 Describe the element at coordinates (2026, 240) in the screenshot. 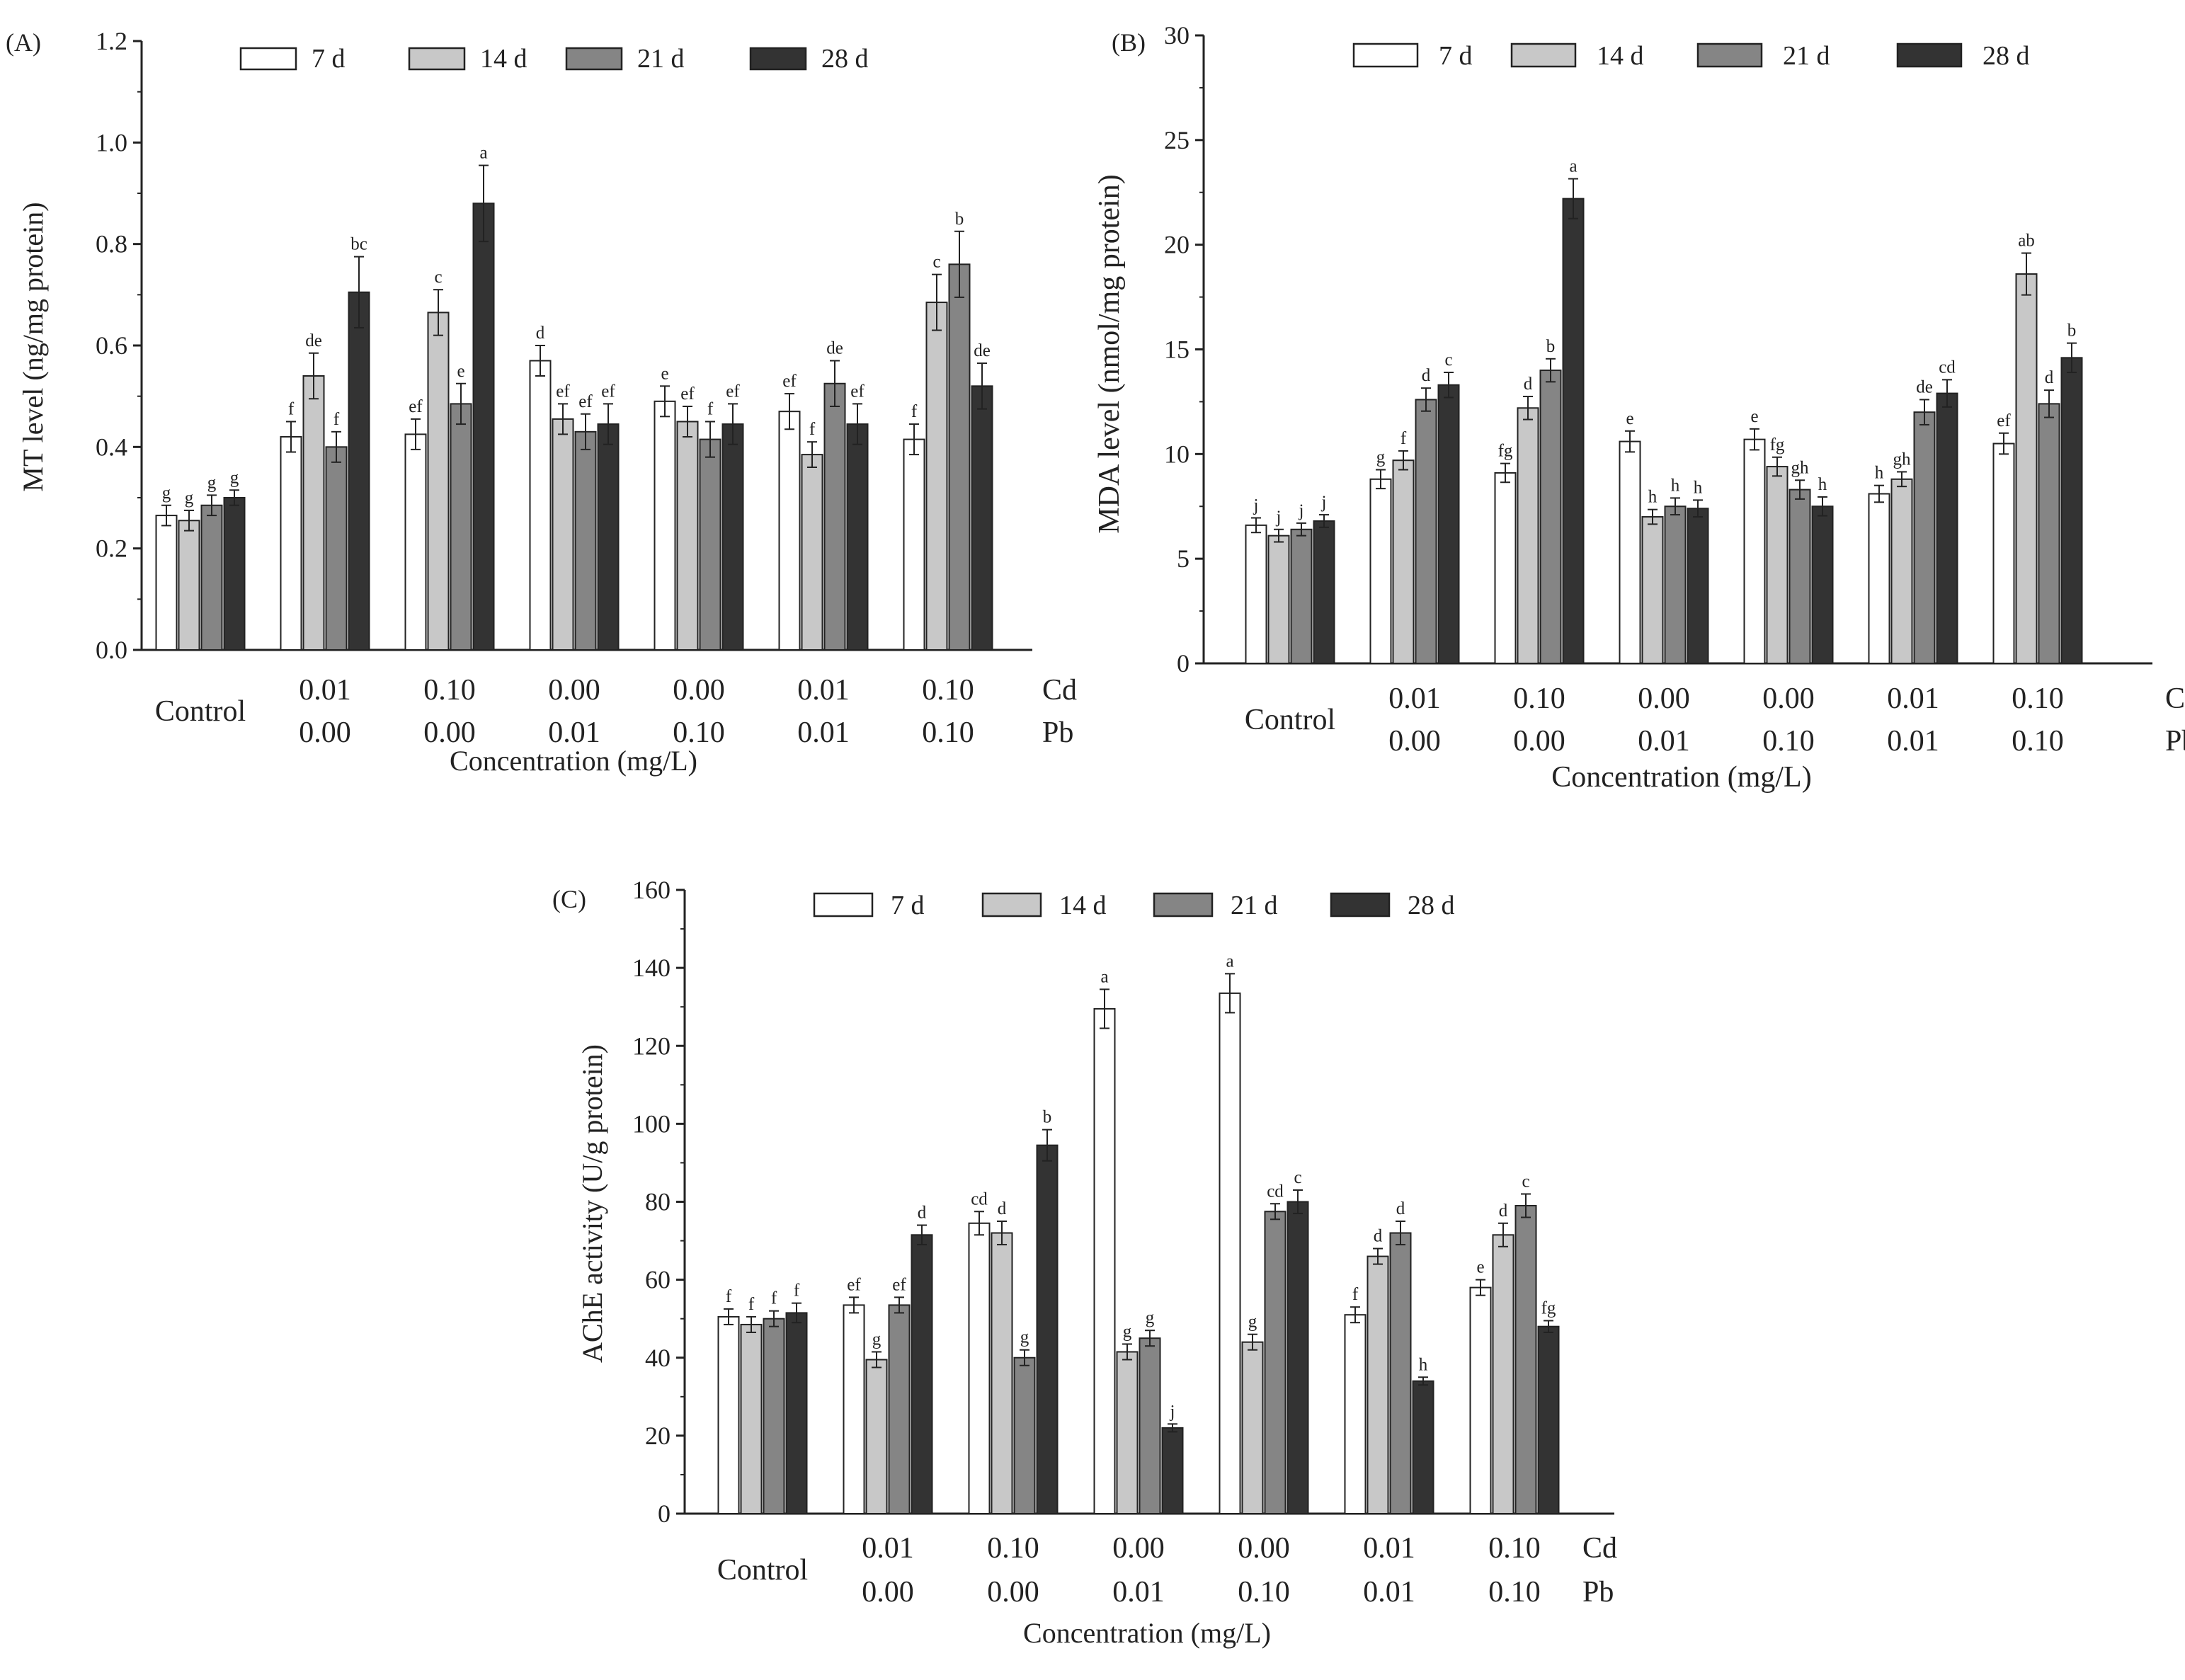

I see `significance-letter: ab` at that location.